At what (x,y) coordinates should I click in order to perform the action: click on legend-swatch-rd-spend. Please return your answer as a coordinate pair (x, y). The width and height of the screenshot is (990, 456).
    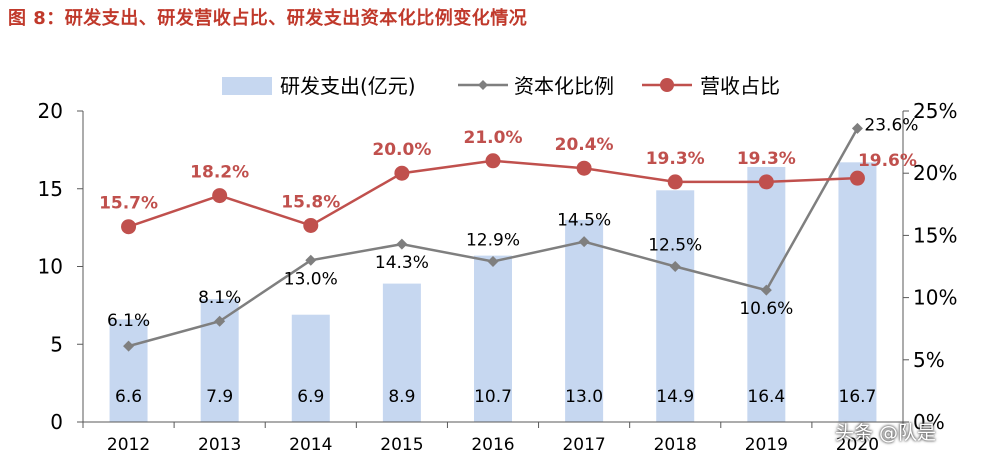
    Looking at the image, I should click on (247, 86).